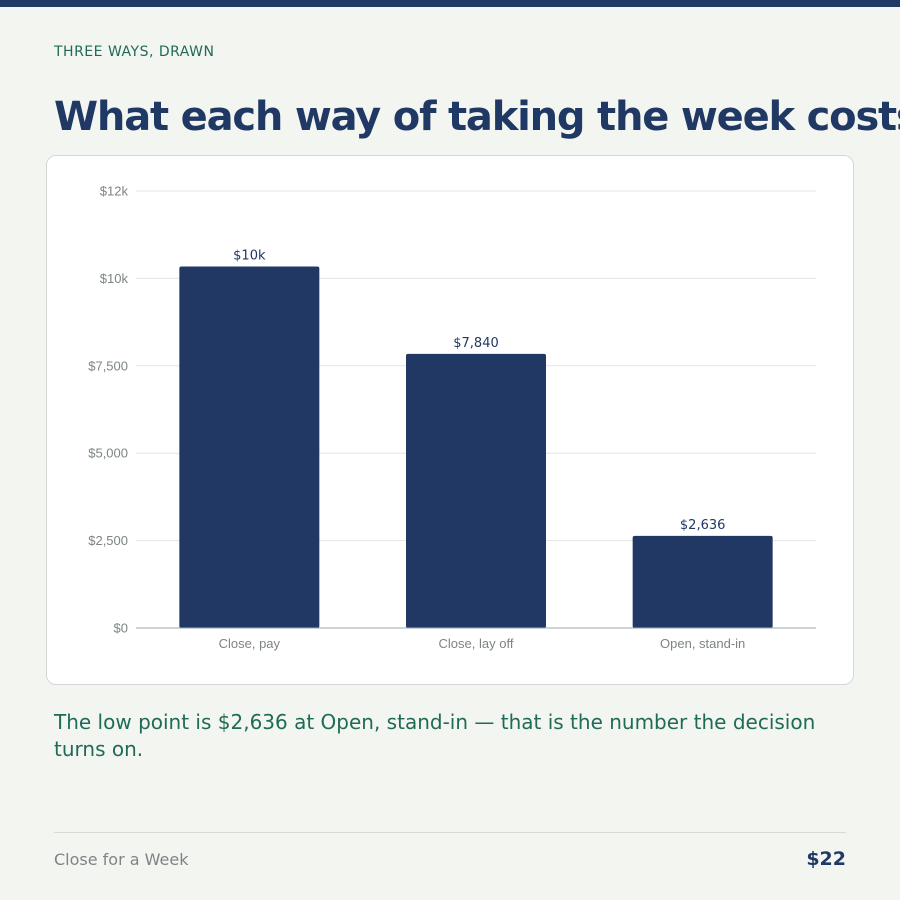  I want to click on y-tick-label: $2,500, so click(108, 540).